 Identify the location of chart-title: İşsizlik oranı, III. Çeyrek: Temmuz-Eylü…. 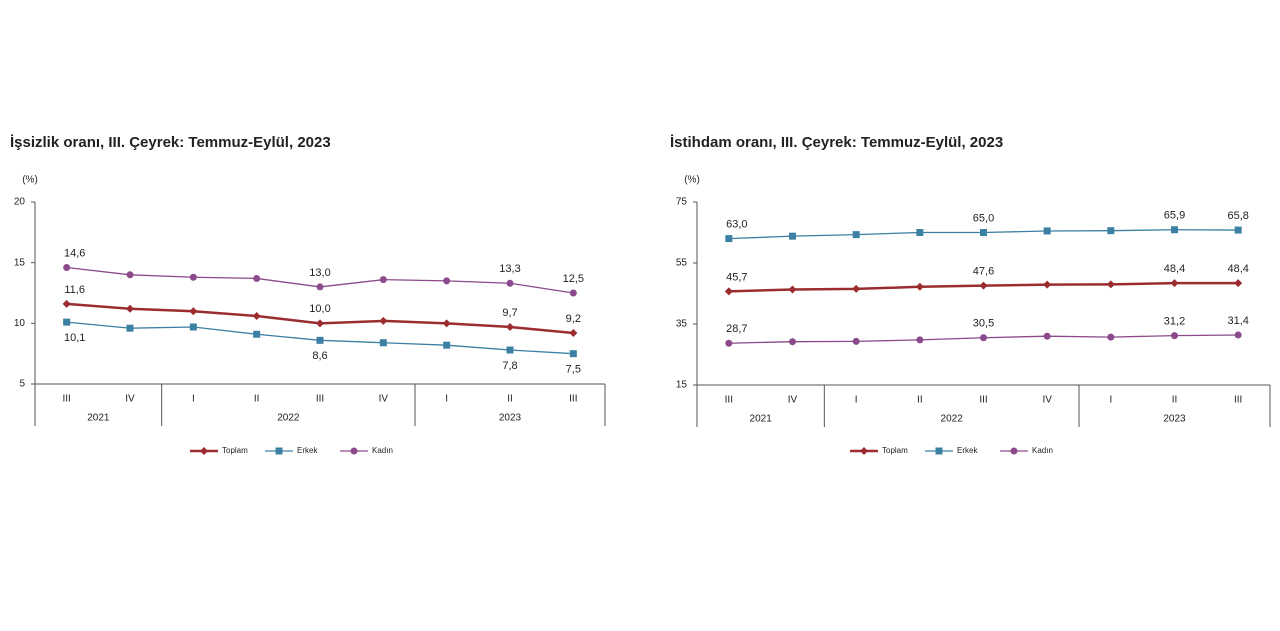
(170, 142).